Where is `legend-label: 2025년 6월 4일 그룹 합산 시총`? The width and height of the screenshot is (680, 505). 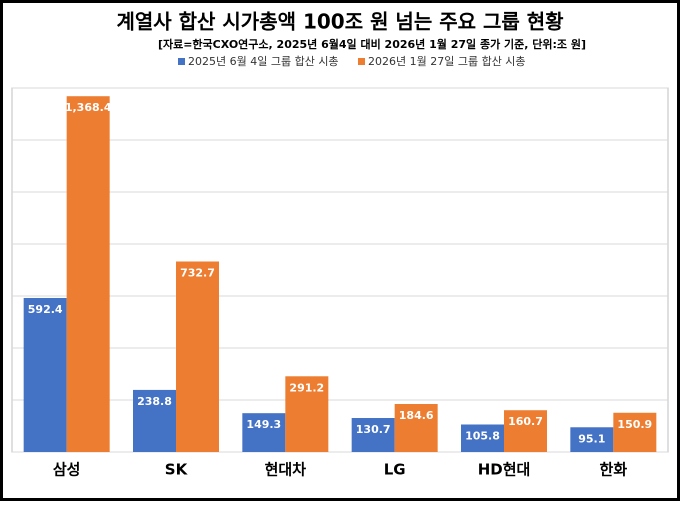 legend-label: 2025년 6월 4일 그룹 합산 시총 is located at coordinates (263, 61).